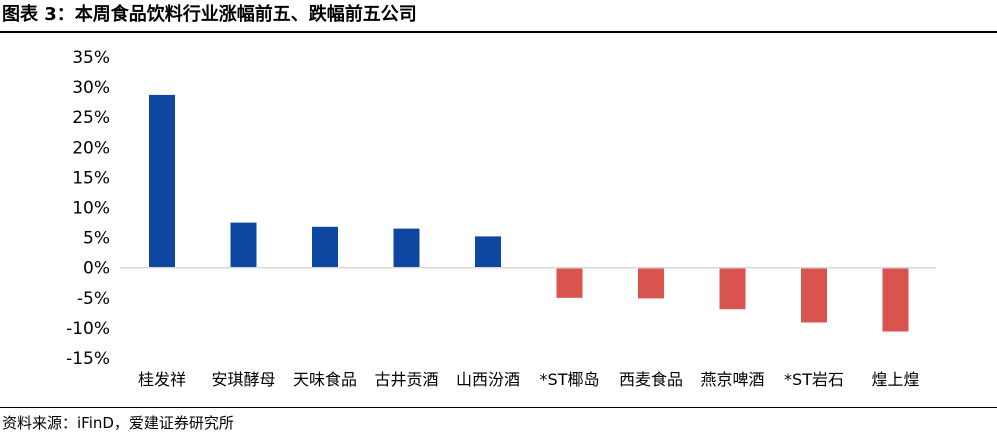 The image size is (997, 439). Describe the element at coordinates (529, 379) in the screenshot. I see `x-axis-category-labels: 桂发祥 安琪酵母 天味食品 古井贡酒 山西汾酒 *ST椰岛 西麦食品 燕京啤酒 *ST岩石 煌上煌` at that location.